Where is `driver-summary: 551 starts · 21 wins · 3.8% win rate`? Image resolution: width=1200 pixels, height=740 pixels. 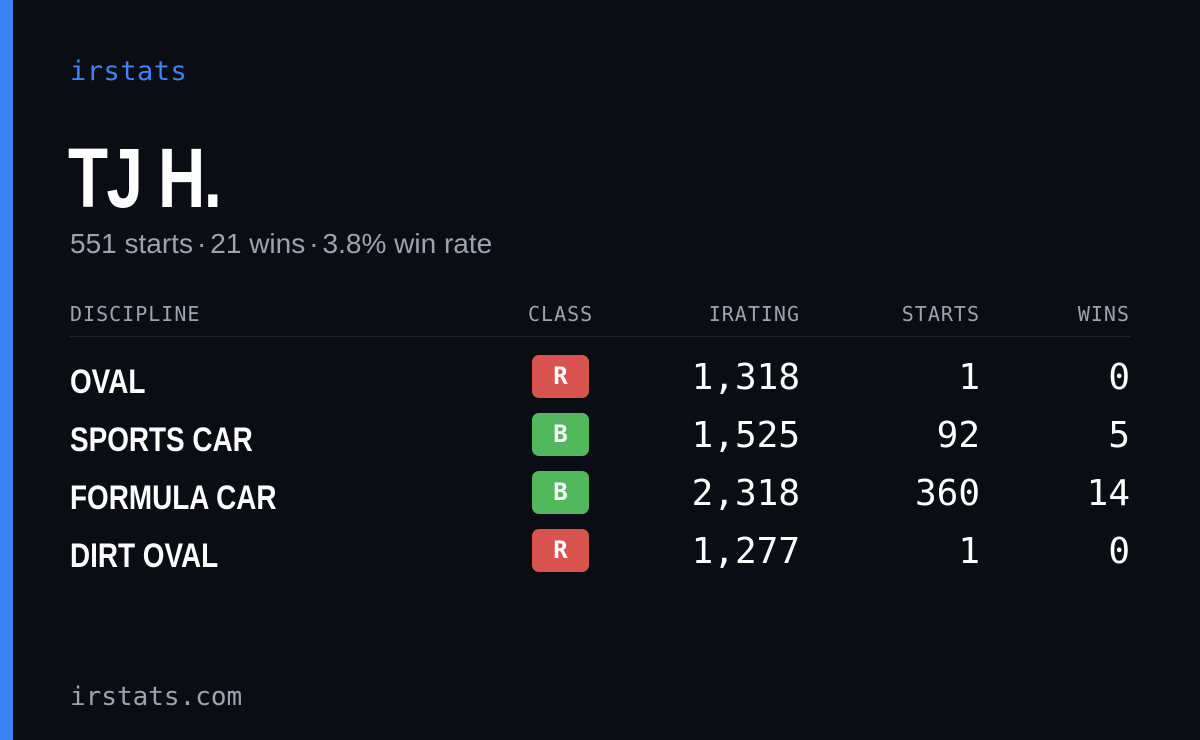 driver-summary: 551 starts · 21 wins · 3.8% win rate is located at coordinates (281, 244).